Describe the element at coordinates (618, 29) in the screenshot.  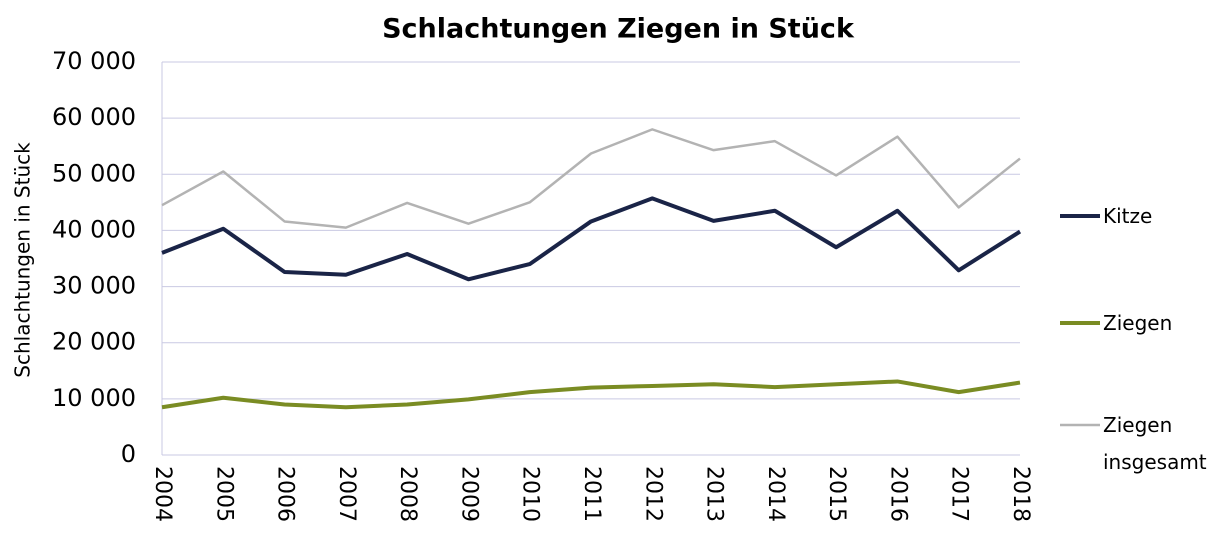
I see `chart-title: Schlachtungen Ziegen in Stück` at that location.